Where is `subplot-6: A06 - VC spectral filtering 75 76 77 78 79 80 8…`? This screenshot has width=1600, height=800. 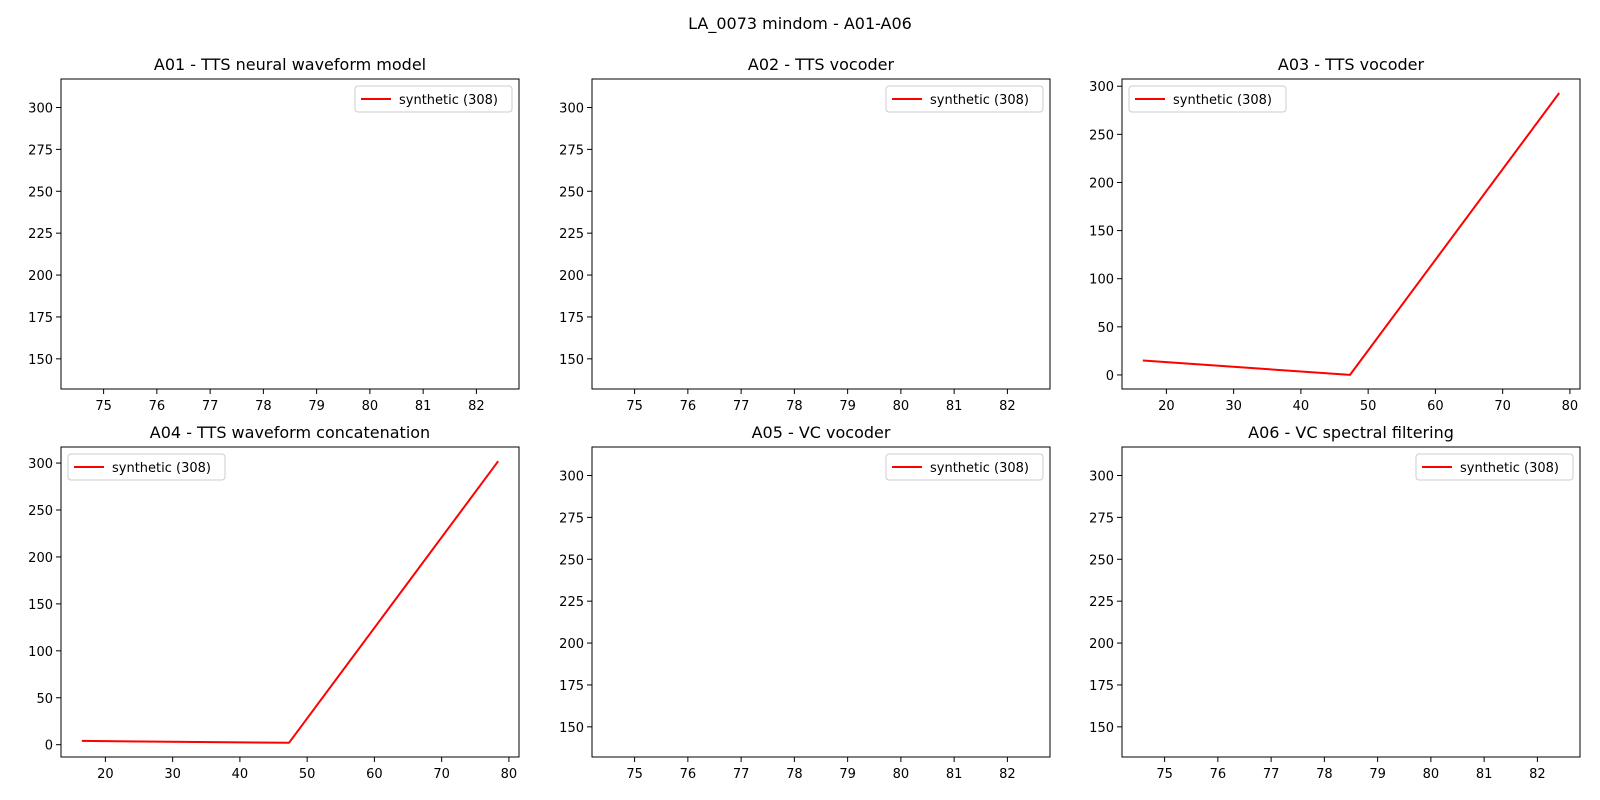
subplot-6: A06 - VC spectral filtering 75 76 77 78 79 80 8… is located at coordinates (1335, 602).